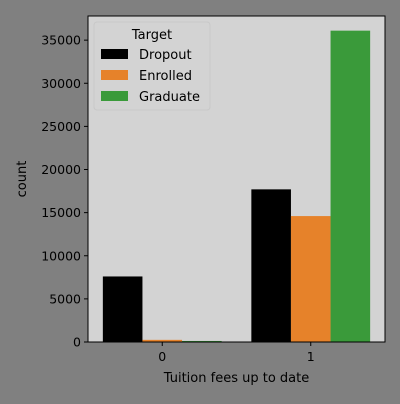 The width and height of the screenshot is (400, 404). I want to click on y-axis: 0 5000 10000 15000 20000 25000 30000 35000, so click(64, 191).